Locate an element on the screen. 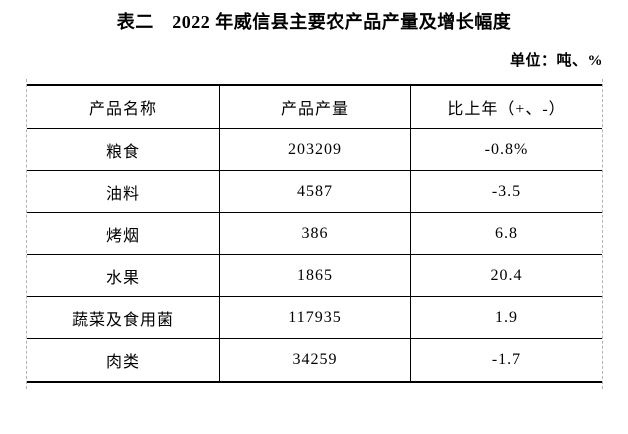 The width and height of the screenshot is (628, 434). table-row: 肉类 34259 -1.7 is located at coordinates (314, 360).